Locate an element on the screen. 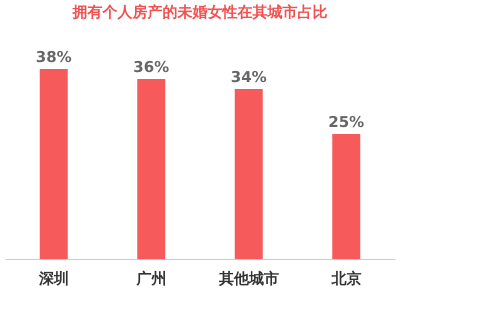 This screenshot has width=500, height=331. x-tick-label: 广州 is located at coordinates (150, 279).